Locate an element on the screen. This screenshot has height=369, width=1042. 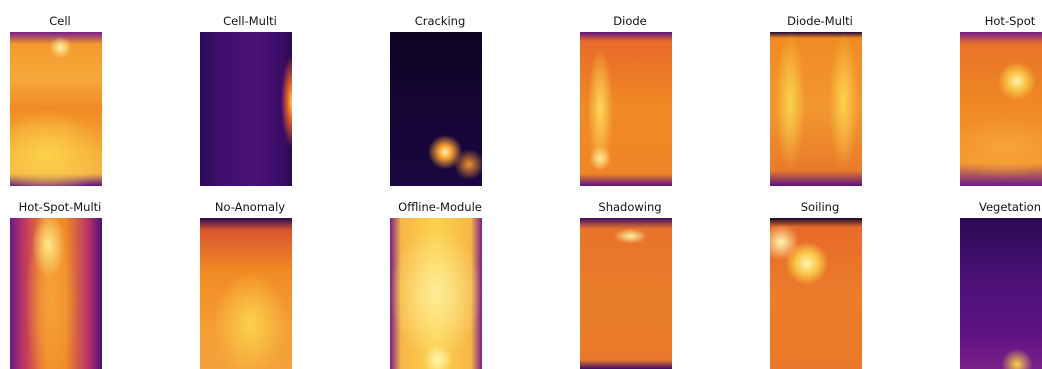
panel-title: Cracking is located at coordinates (440, 21).